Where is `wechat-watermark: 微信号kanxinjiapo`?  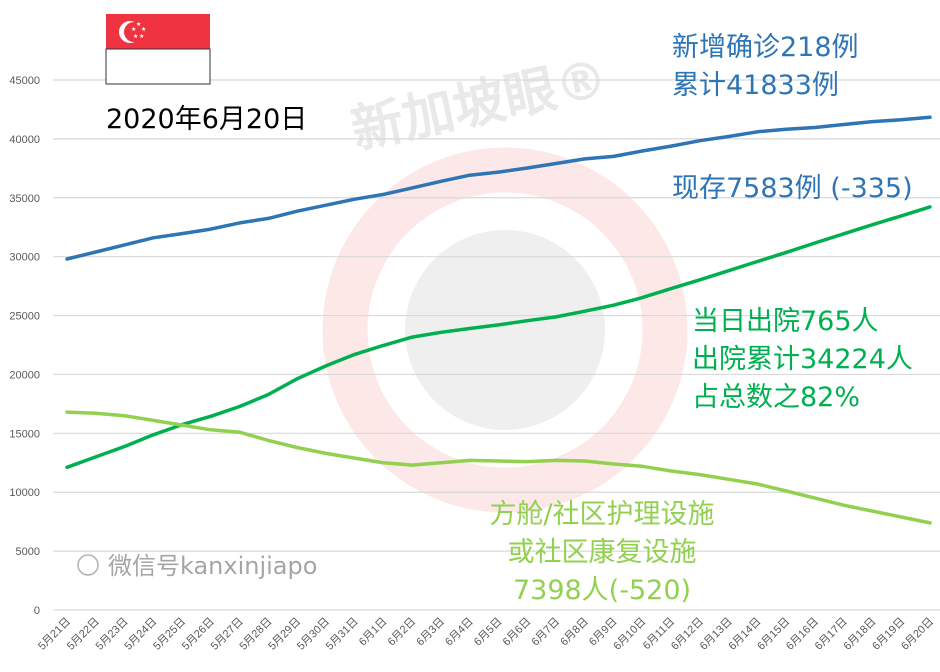 wechat-watermark: 微信号kanxinjiapo is located at coordinates (197, 566).